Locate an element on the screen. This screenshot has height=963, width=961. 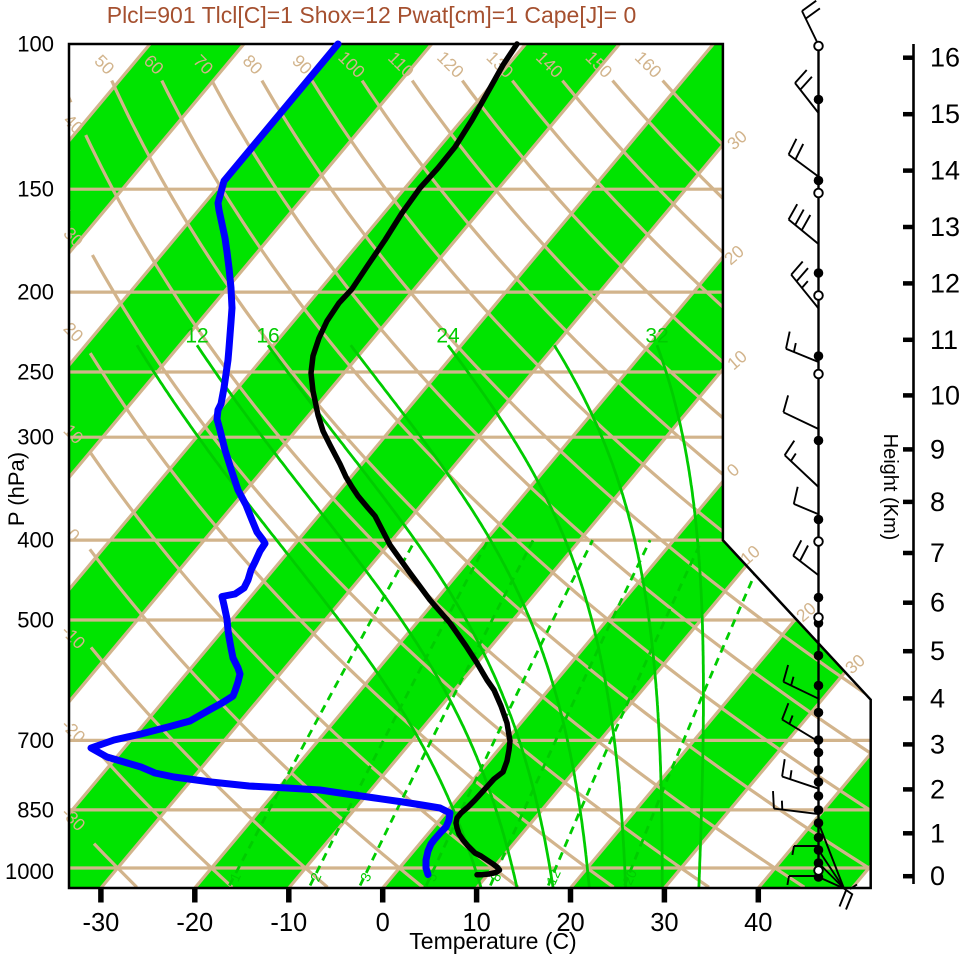
svg-text: 11 is located at coordinates (944, 340).